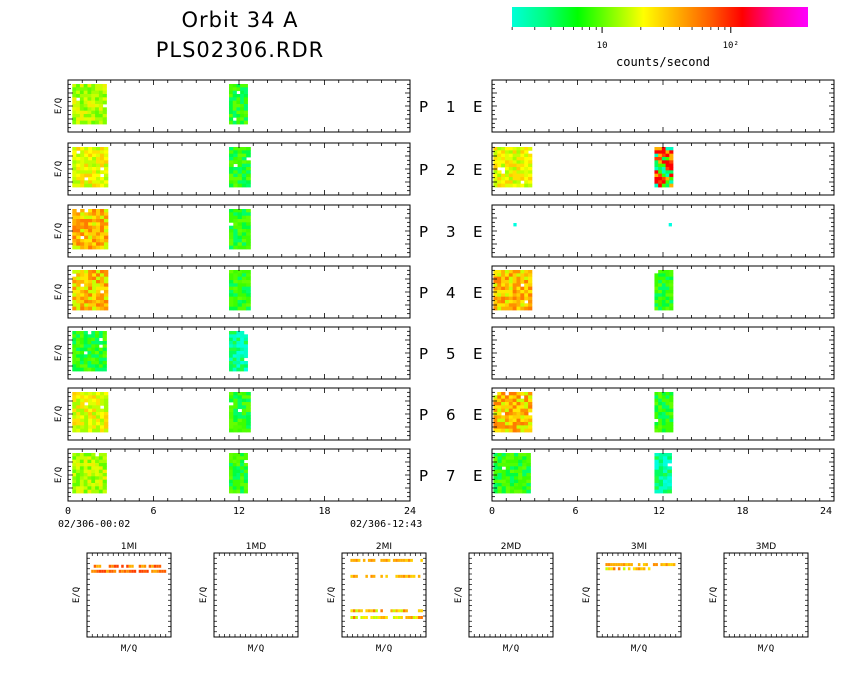  Describe the element at coordinates (256, 547) in the screenshot. I see `mass-panel-title: 1MD` at that location.